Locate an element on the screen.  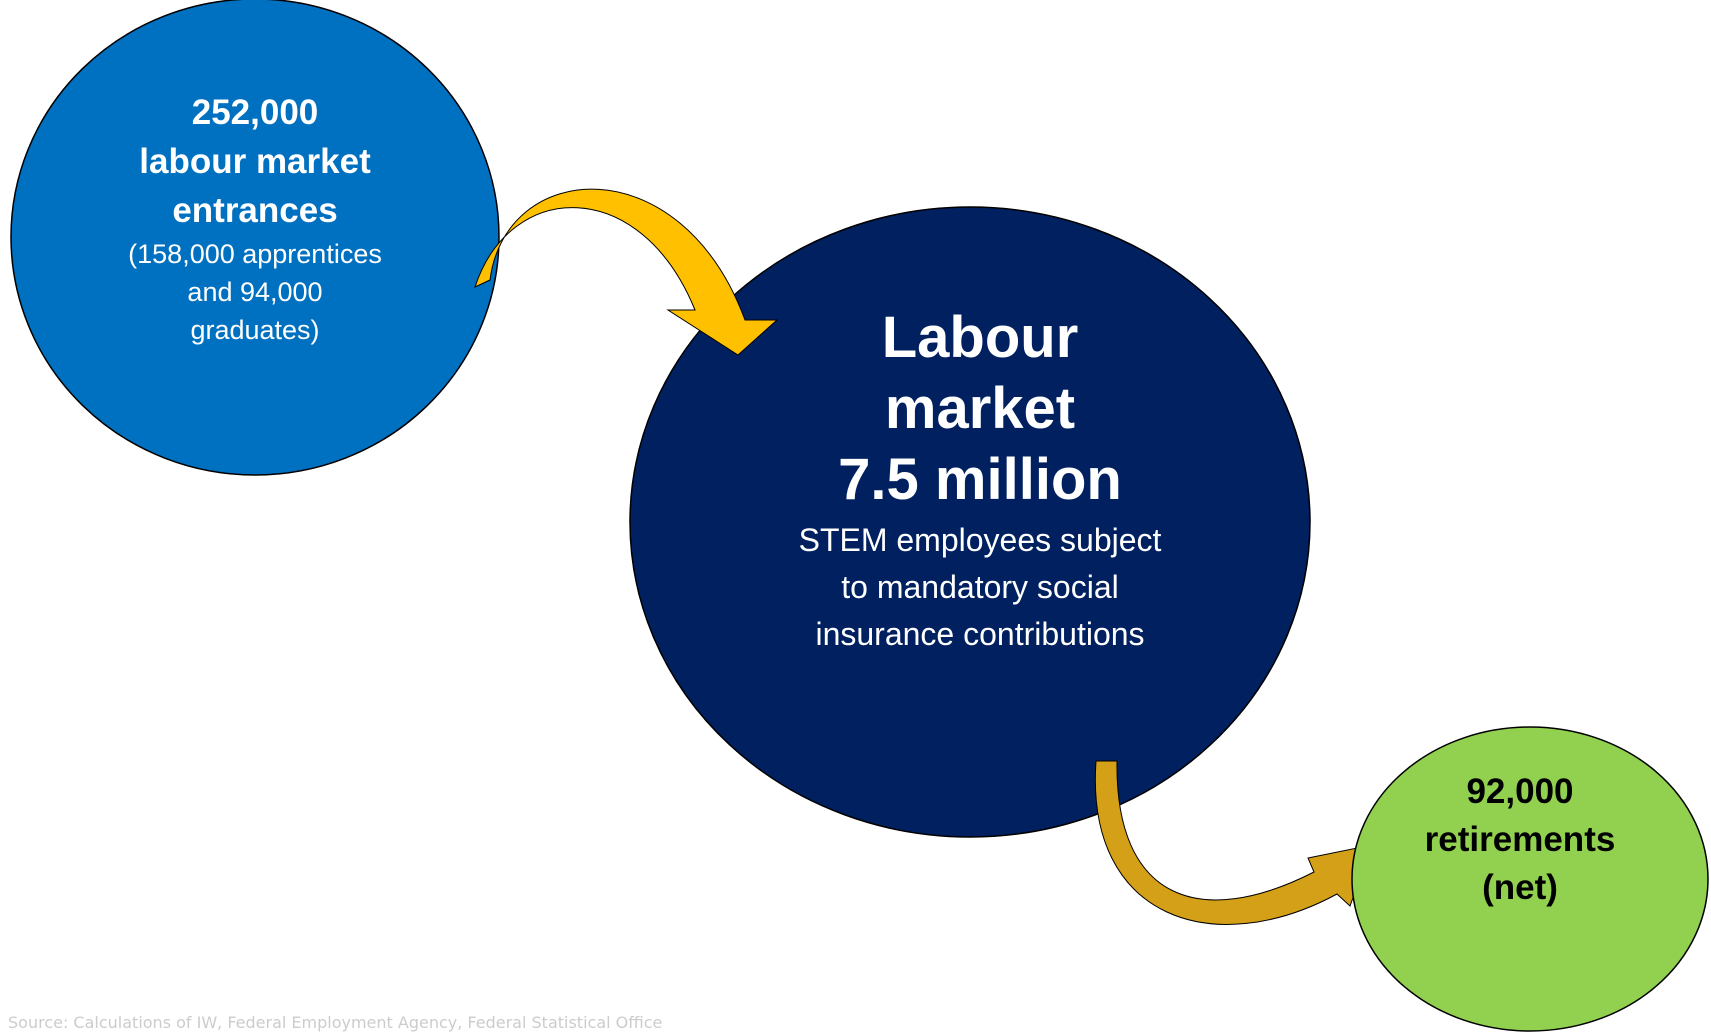
entrances-detail-line3: graduates) is located at coordinates (255, 330).